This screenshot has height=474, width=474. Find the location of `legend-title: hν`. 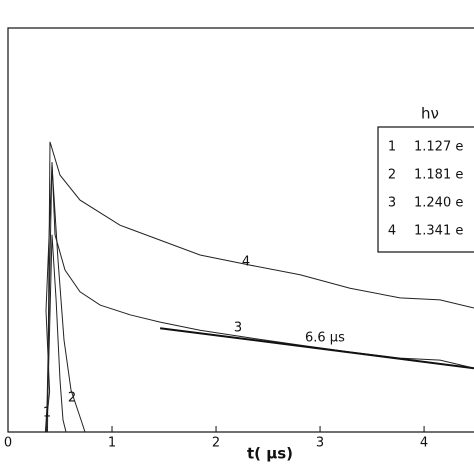

legend-title: hν is located at coordinates (430, 114).